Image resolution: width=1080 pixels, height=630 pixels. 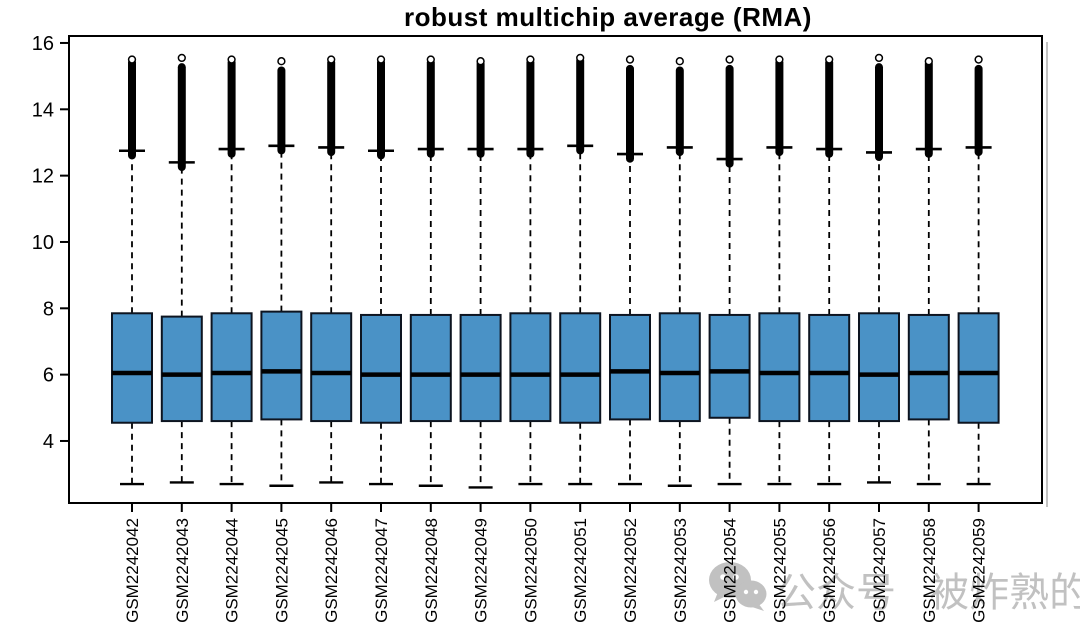 I want to click on boxplot-GSM2242053: GSM2242053, so click(x=679, y=340).